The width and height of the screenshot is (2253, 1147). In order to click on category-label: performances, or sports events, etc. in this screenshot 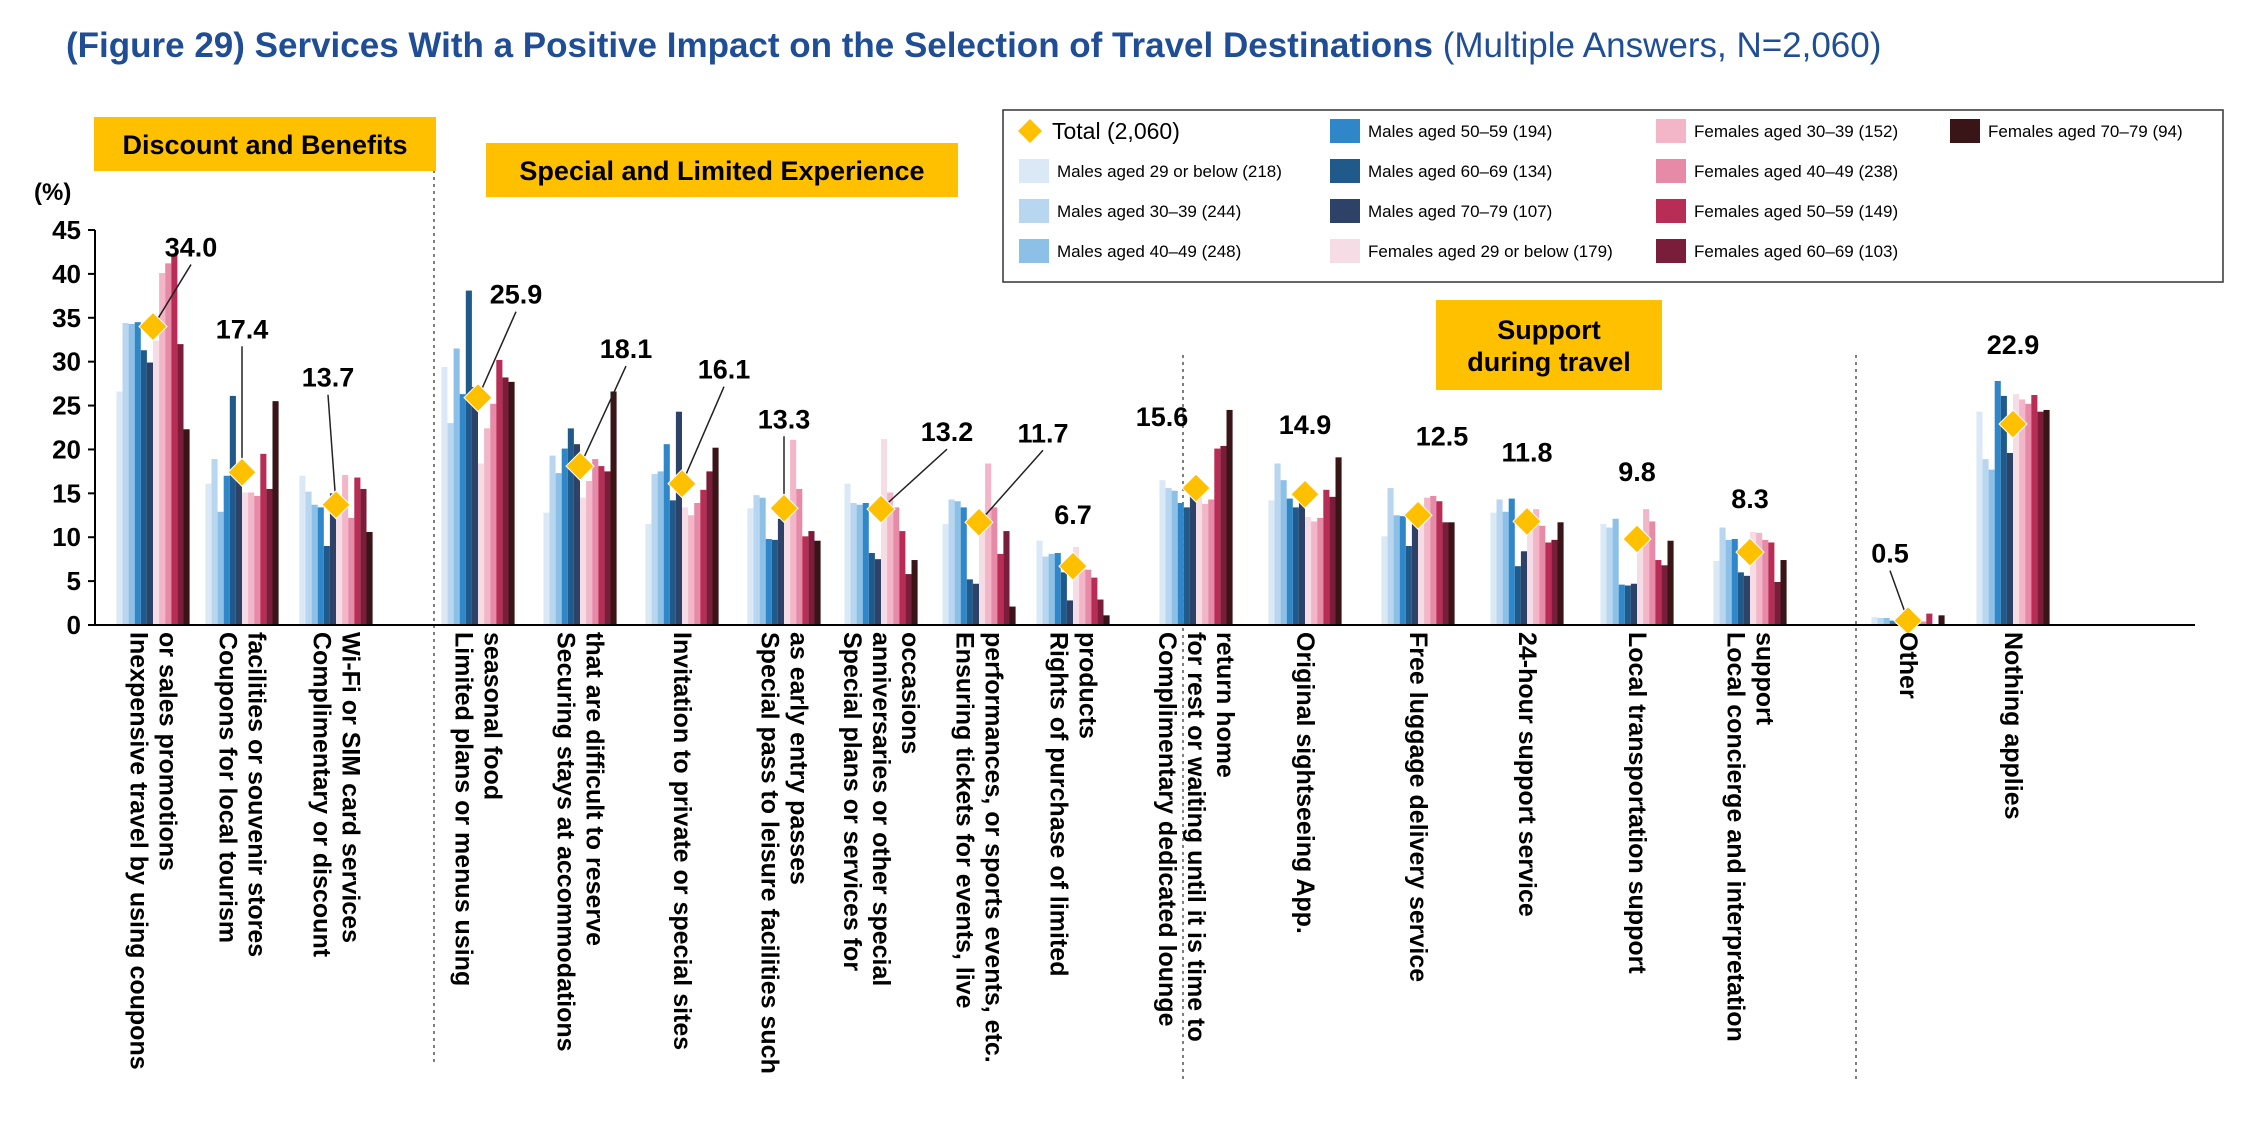, I will do `click(994, 847)`.